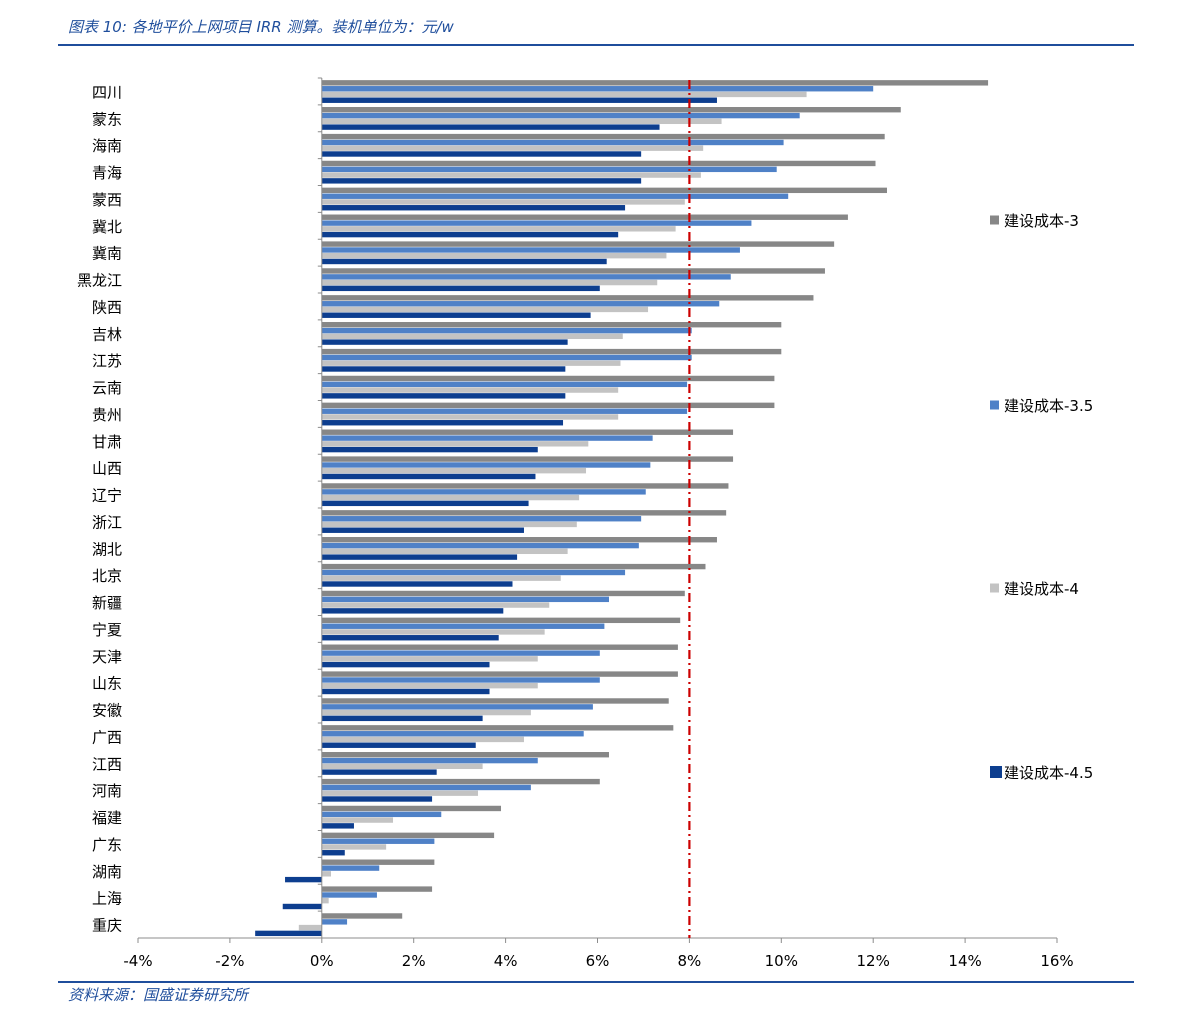 The height and width of the screenshot is (1023, 1191). Describe the element at coordinates (1041, 221) in the screenshot. I see `legend-label: 建设成本-3` at that location.